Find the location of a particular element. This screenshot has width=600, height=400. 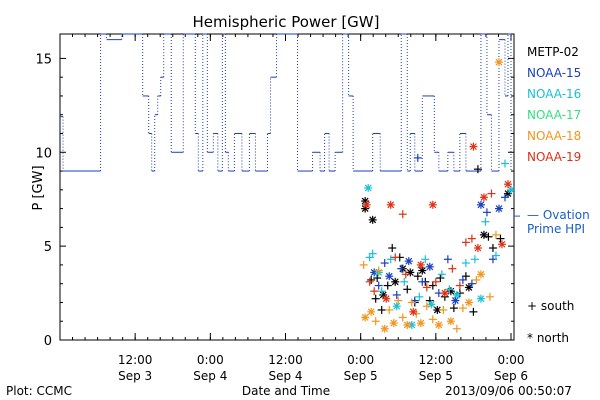

ovation-label-line1: — Ovation is located at coordinates (558, 215).